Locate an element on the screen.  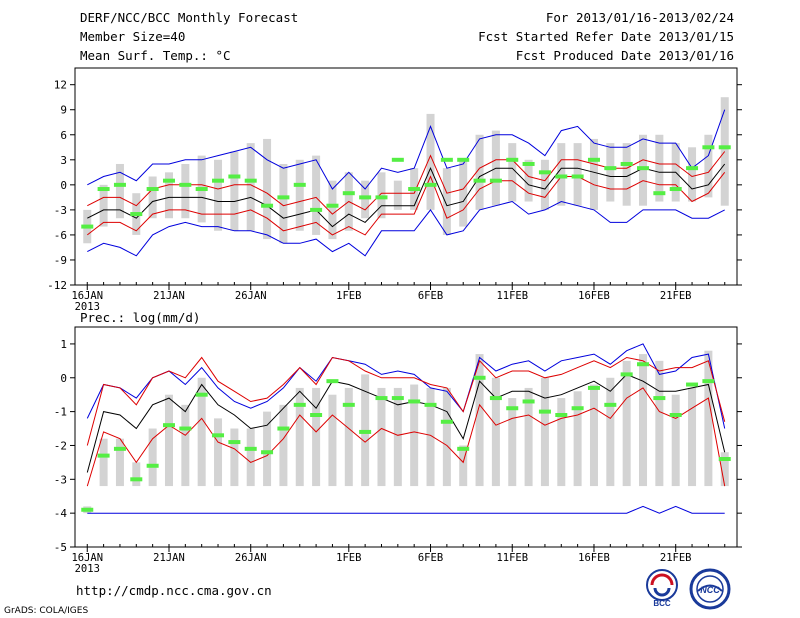
temp-ytick-label: 9 is located at coordinates (63, 110).